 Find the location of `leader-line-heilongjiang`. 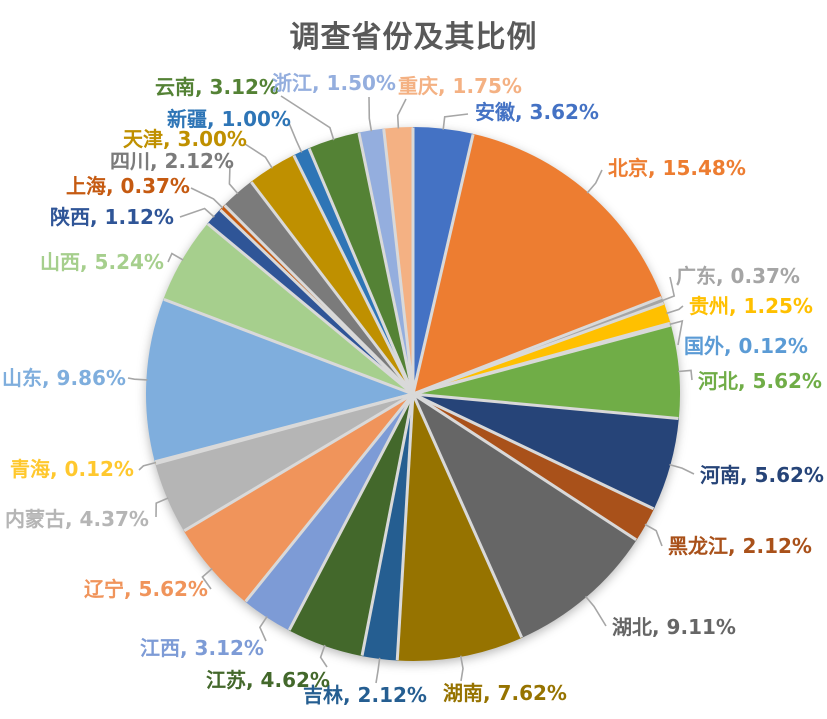

leader-line-heilongjiang is located at coordinates (653, 535).